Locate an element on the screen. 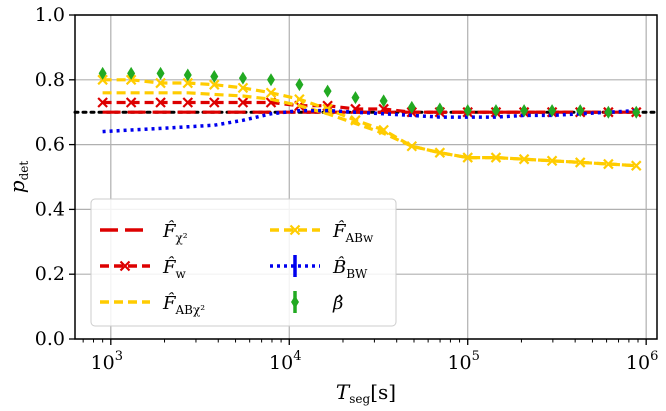  y-axis-label: pdet is located at coordinates (18, 177).